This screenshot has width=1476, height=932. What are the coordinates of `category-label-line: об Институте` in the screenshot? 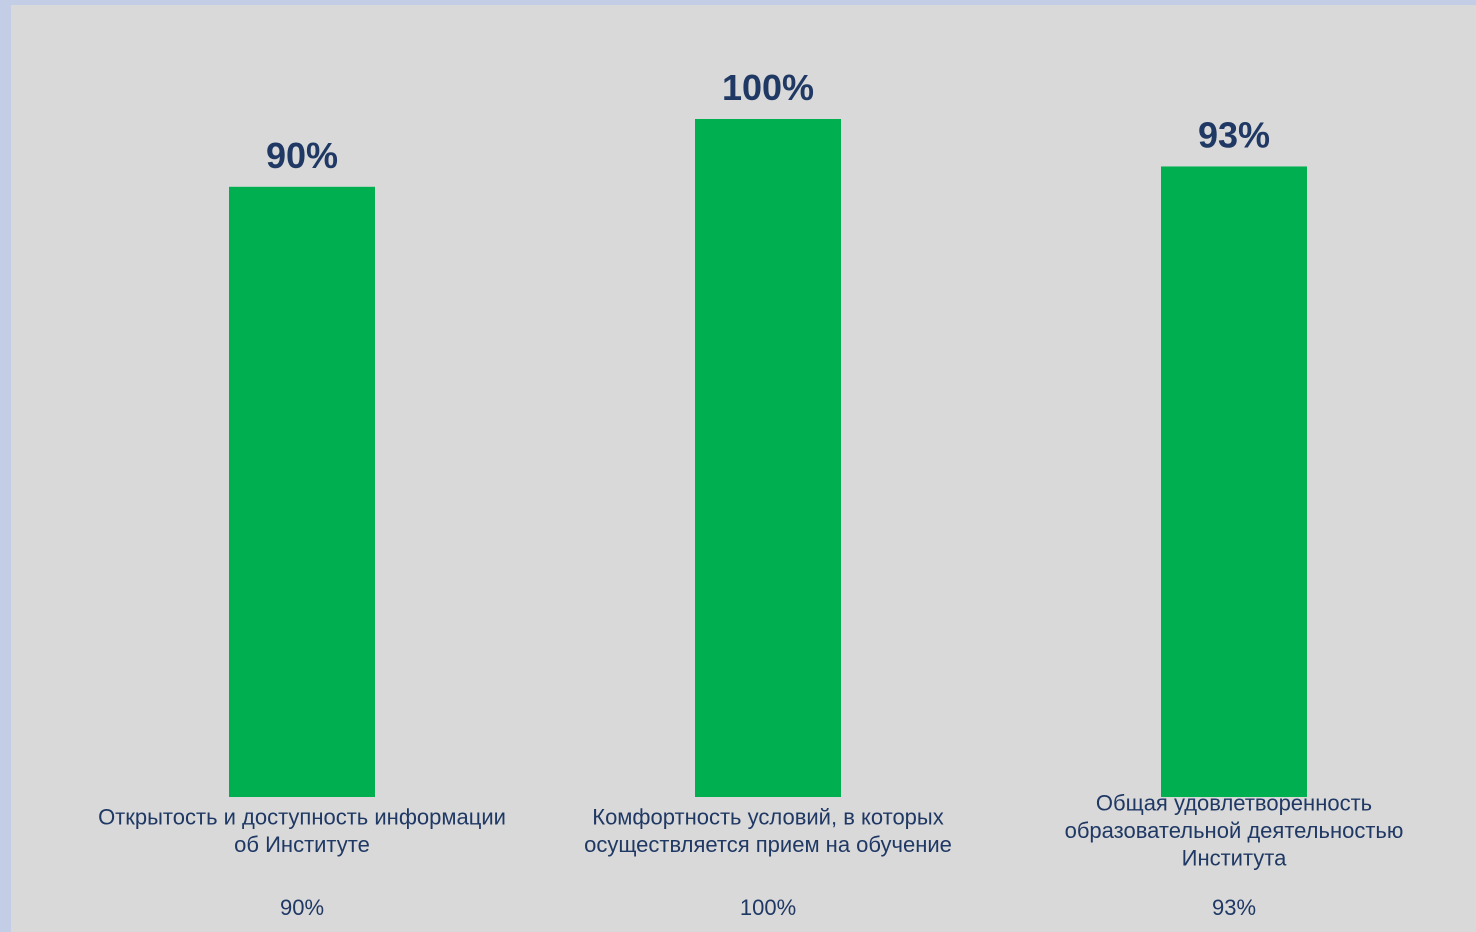 It's located at (302, 844).